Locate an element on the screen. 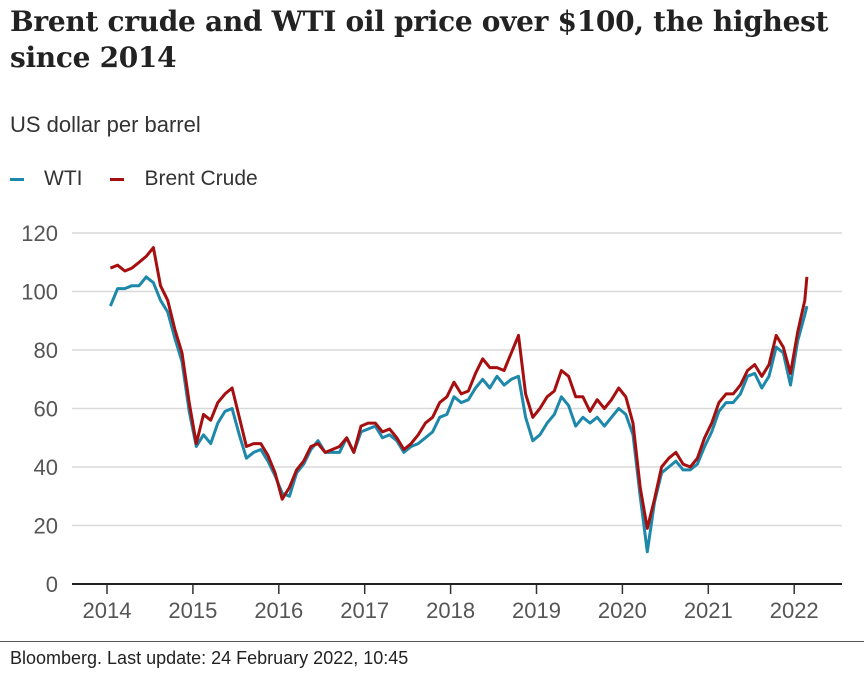 The image size is (864, 675). x-tick-label: 2015 is located at coordinates (192, 610).